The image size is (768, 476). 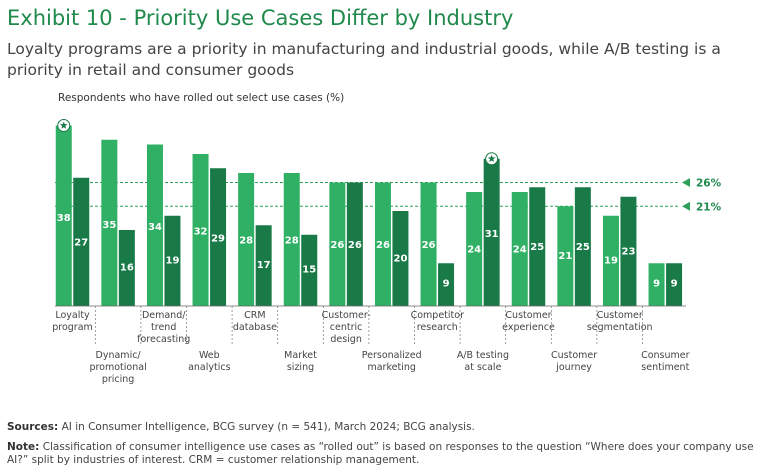 I want to click on bar-value-label: 38, so click(x=64, y=218).